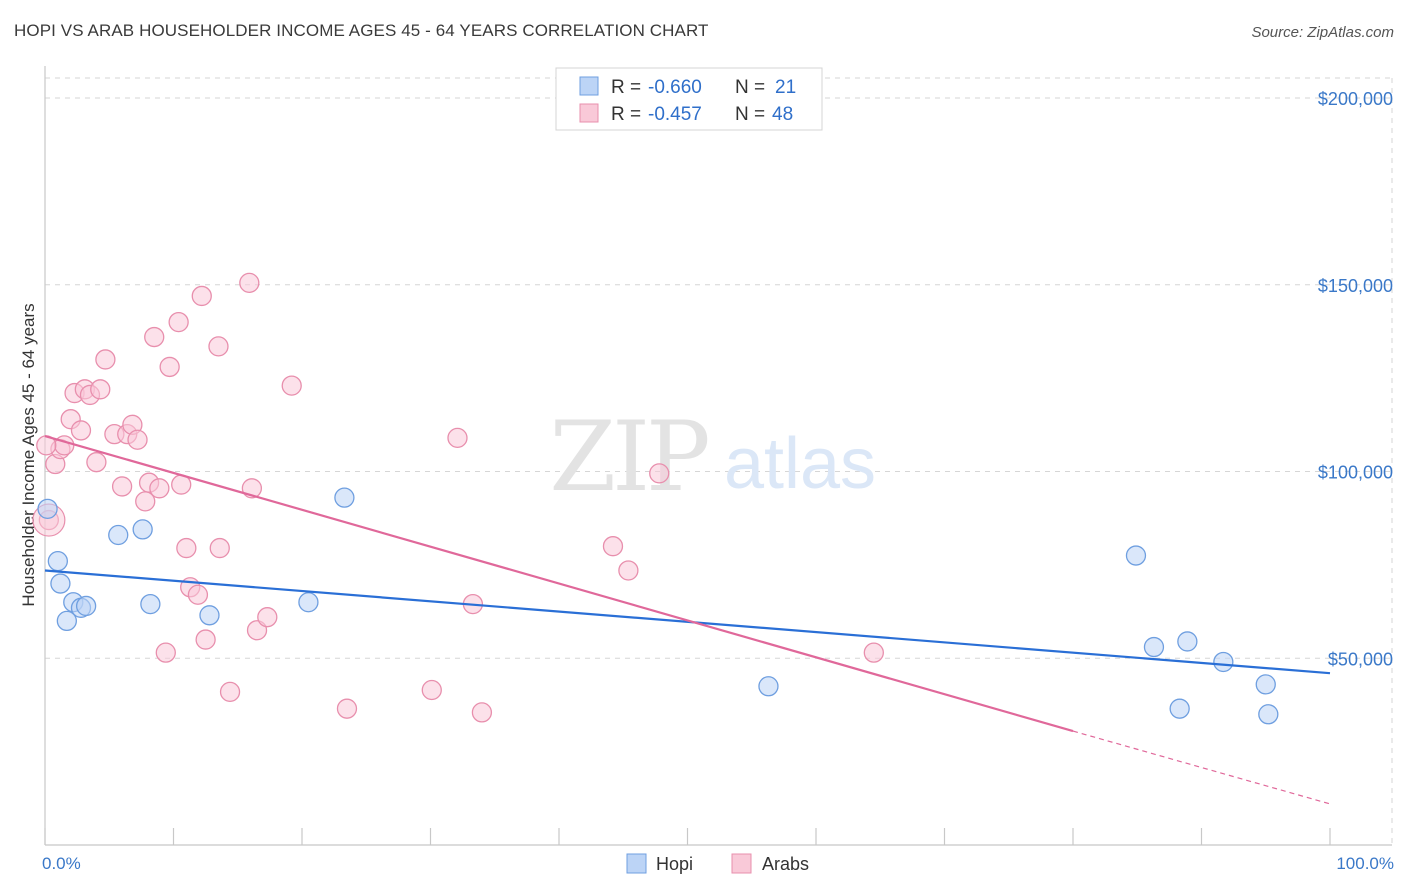 The height and width of the screenshot is (892, 1406). What do you see at coordinates (589, 113) in the screenshot?
I see `legend-swatch-arabs` at bounding box center [589, 113].